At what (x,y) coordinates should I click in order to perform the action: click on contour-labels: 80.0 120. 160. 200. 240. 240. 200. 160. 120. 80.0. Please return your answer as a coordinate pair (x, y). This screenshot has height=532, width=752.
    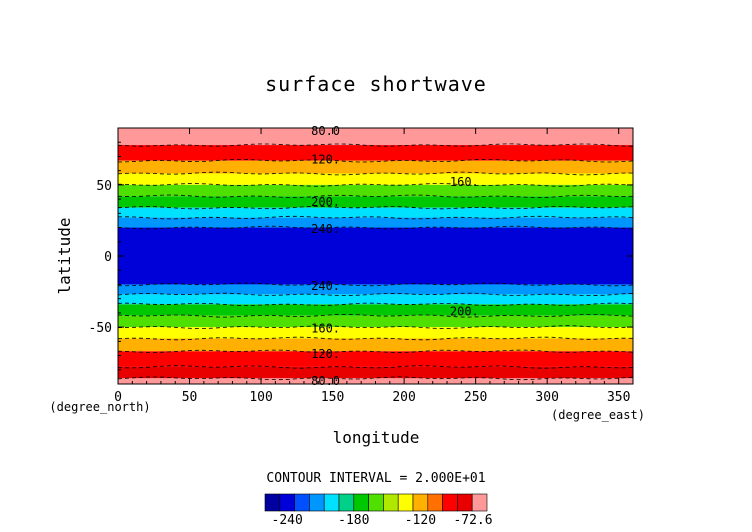
    Looking at the image, I should click on (395, 256).